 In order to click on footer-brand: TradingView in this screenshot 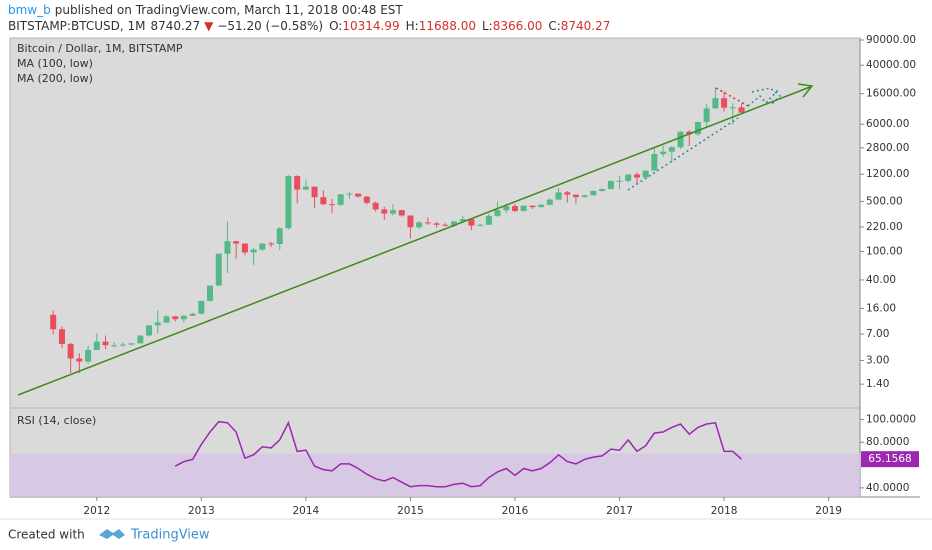, I will do `click(170, 535)`.